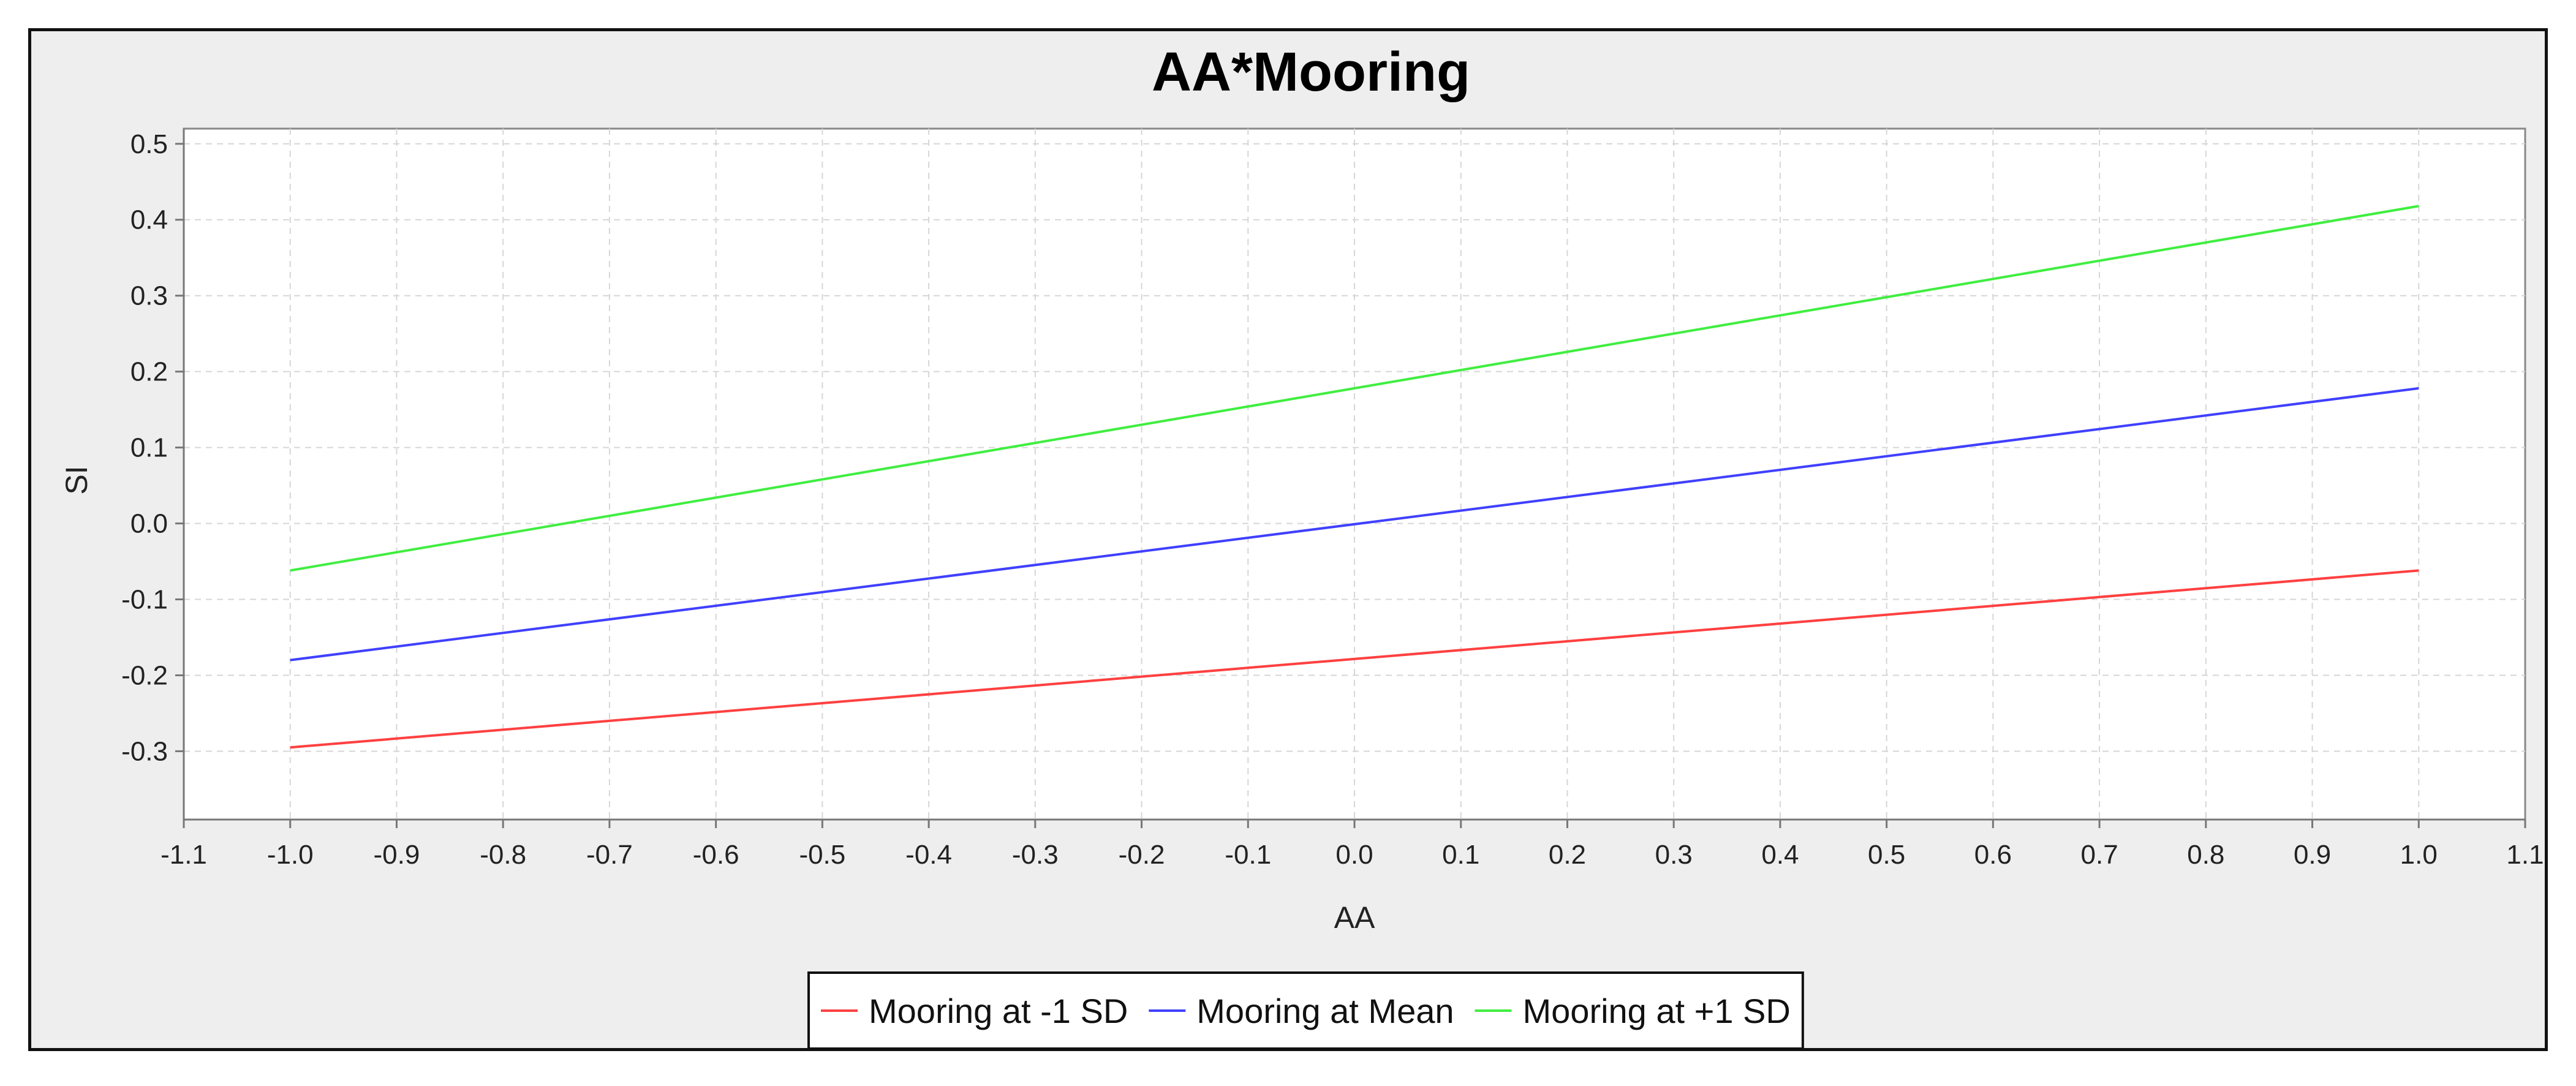 Image resolution: width=2576 pixels, height=1086 pixels. What do you see at coordinates (716, 855) in the screenshot?
I see `x-tick-label: -0.6` at bounding box center [716, 855].